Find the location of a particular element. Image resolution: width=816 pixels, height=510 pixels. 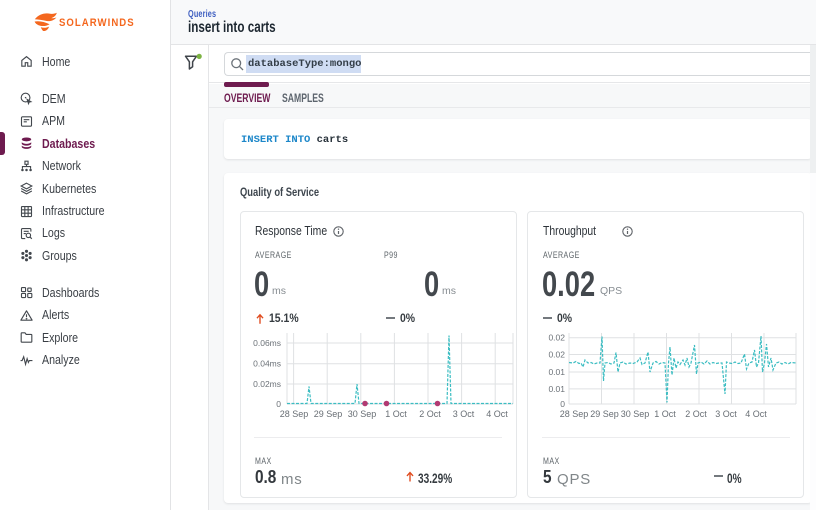

svg-text: 0.02ms is located at coordinates (267, 384).